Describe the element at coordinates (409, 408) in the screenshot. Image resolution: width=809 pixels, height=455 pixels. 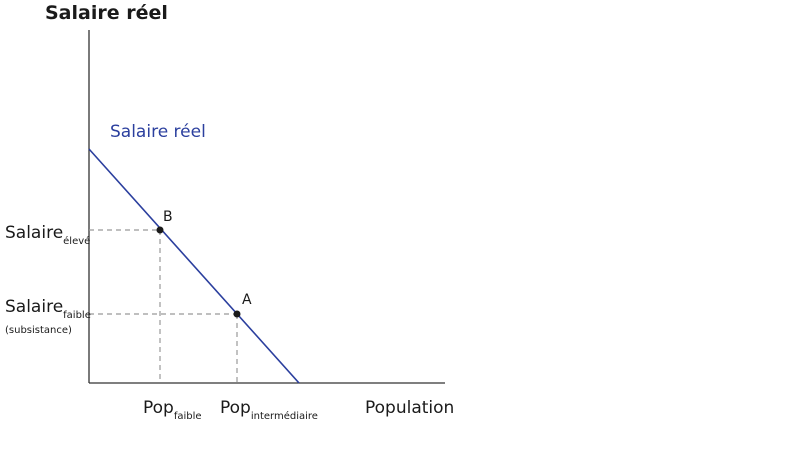
I see `x-axis-title: Population` at that location.